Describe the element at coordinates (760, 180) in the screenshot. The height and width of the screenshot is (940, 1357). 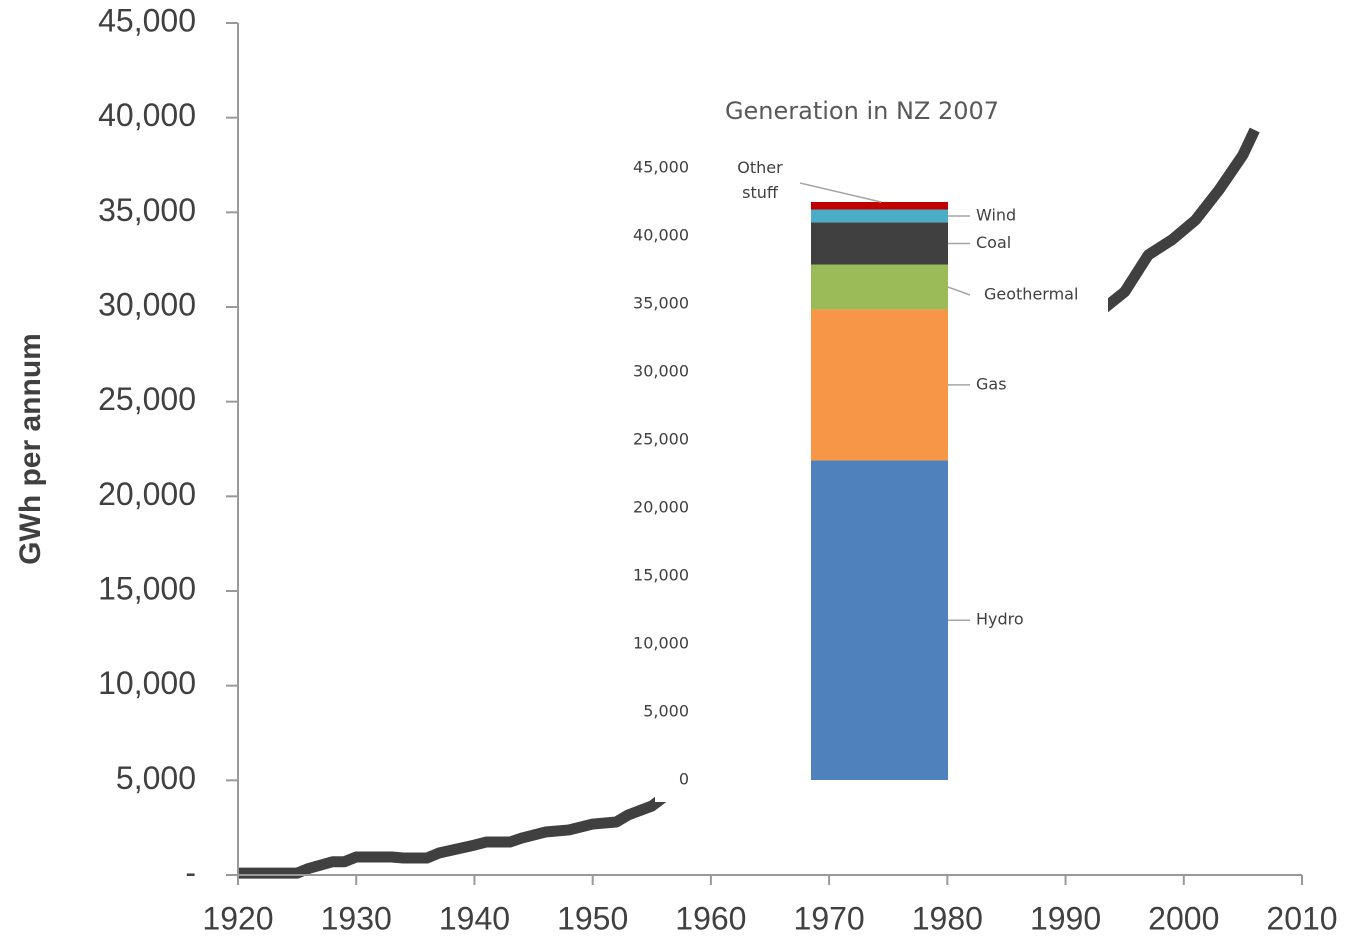
I see `data-label: Other stuff` at that location.